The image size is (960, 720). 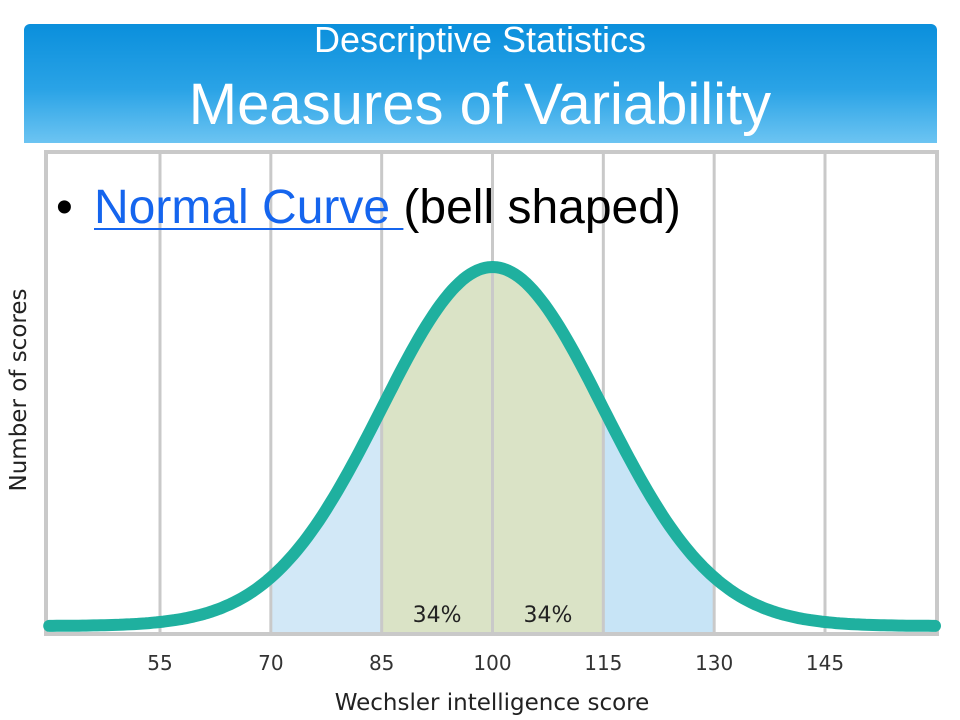 What do you see at coordinates (492, 663) in the screenshot?
I see `x-tick-label-100: 100` at bounding box center [492, 663].